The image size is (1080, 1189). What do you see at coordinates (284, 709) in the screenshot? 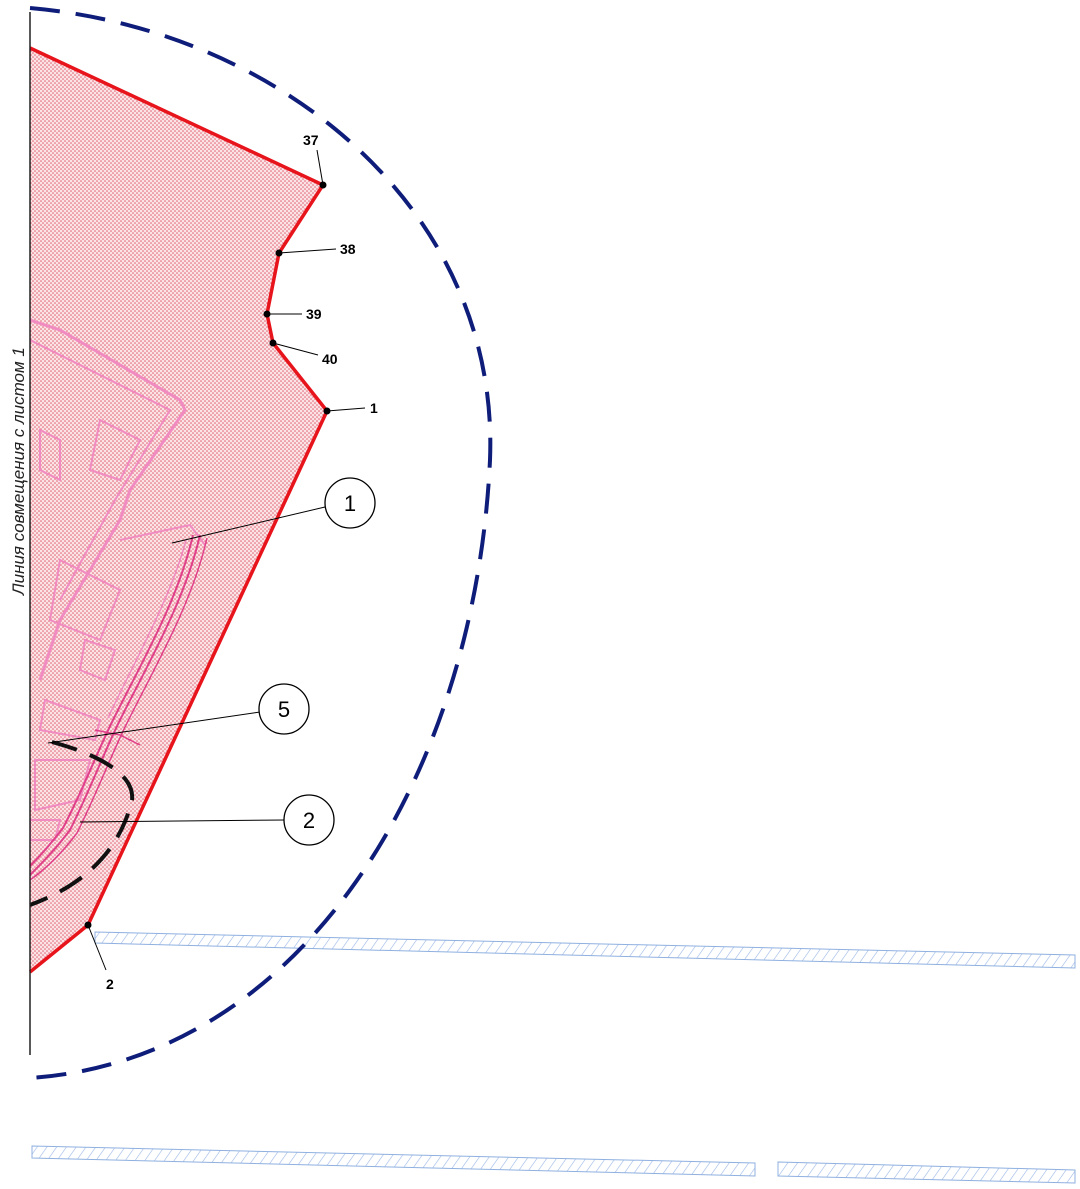
I see `callout-label: 5` at bounding box center [284, 709].